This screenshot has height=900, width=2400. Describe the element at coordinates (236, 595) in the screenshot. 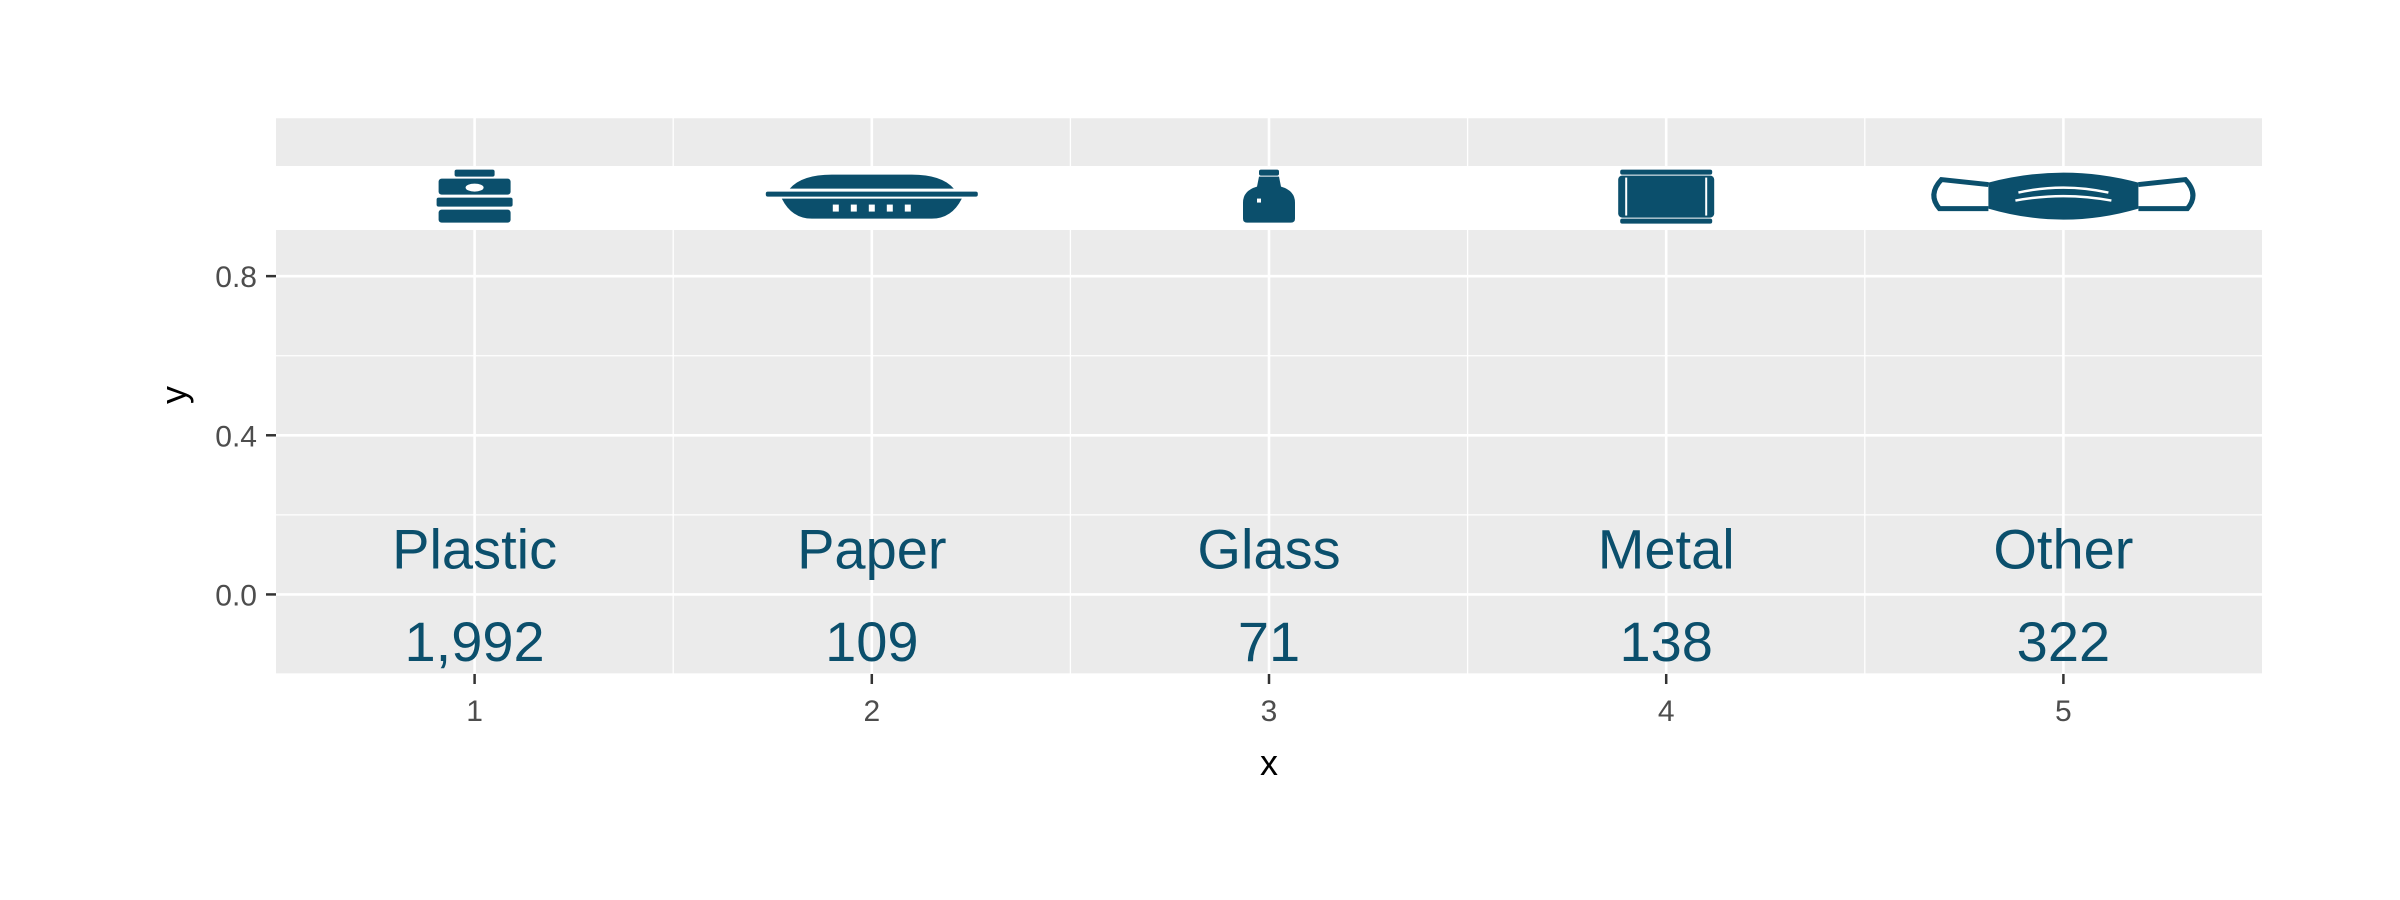

I see `y-tick-label: 0.0` at that location.